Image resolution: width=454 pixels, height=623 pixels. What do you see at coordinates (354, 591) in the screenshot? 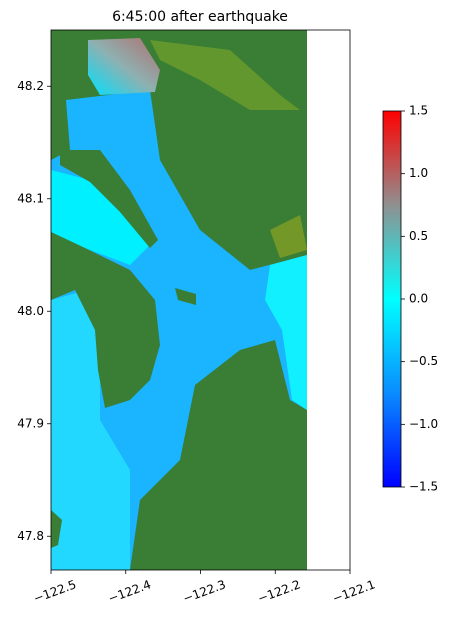
I see `x-tick-label: −122.1` at bounding box center [354, 591].